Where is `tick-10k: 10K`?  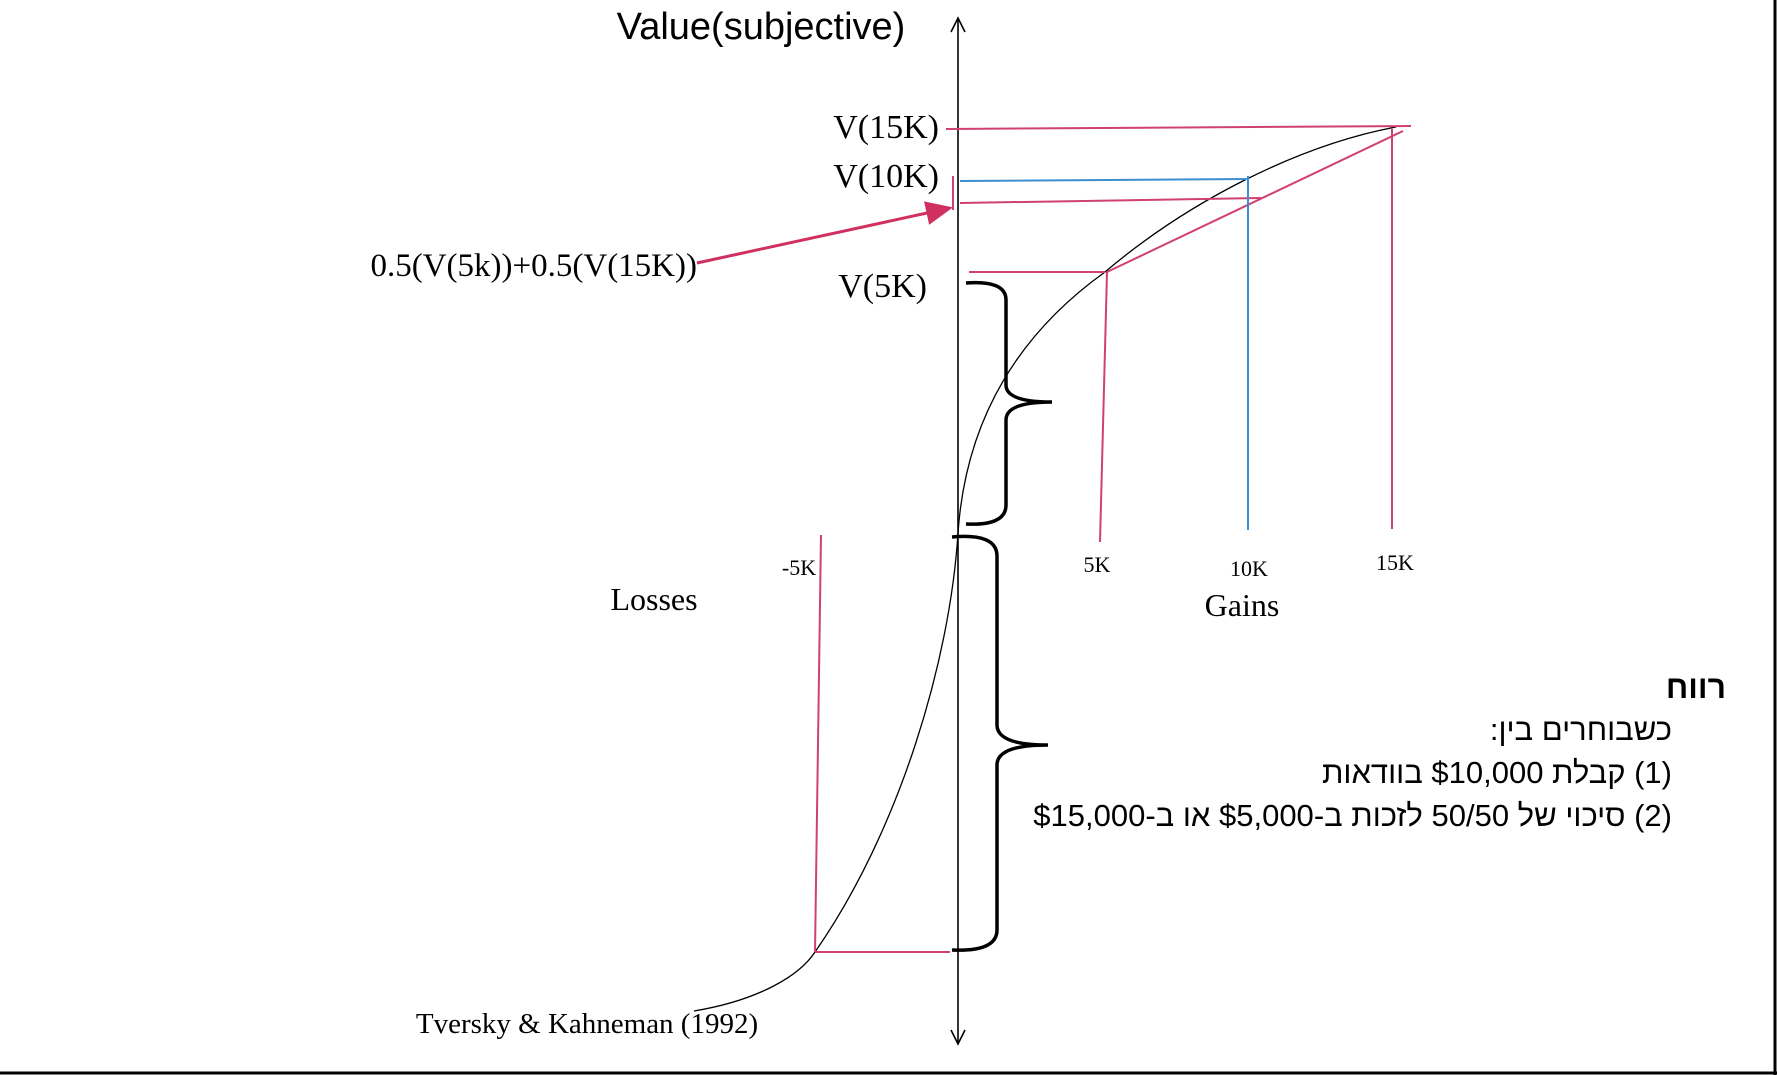
tick-10k: 10K is located at coordinates (1249, 568).